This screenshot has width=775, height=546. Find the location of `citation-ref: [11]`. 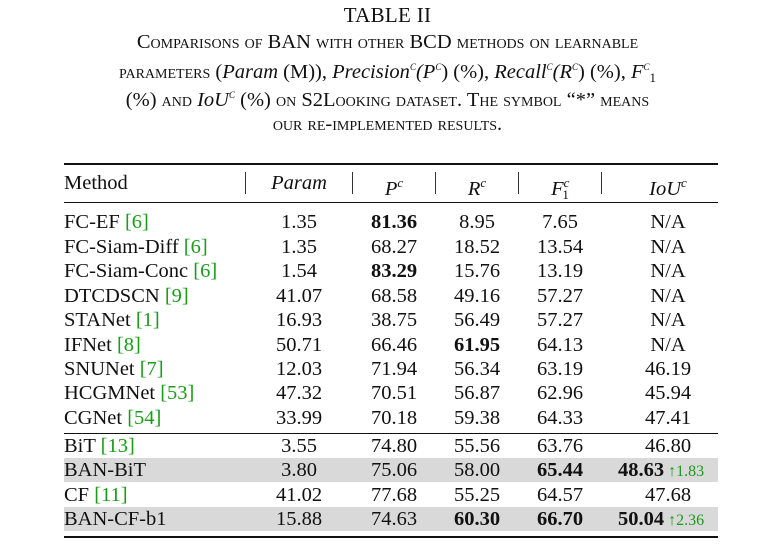

citation-ref: [11] is located at coordinates (111, 495).